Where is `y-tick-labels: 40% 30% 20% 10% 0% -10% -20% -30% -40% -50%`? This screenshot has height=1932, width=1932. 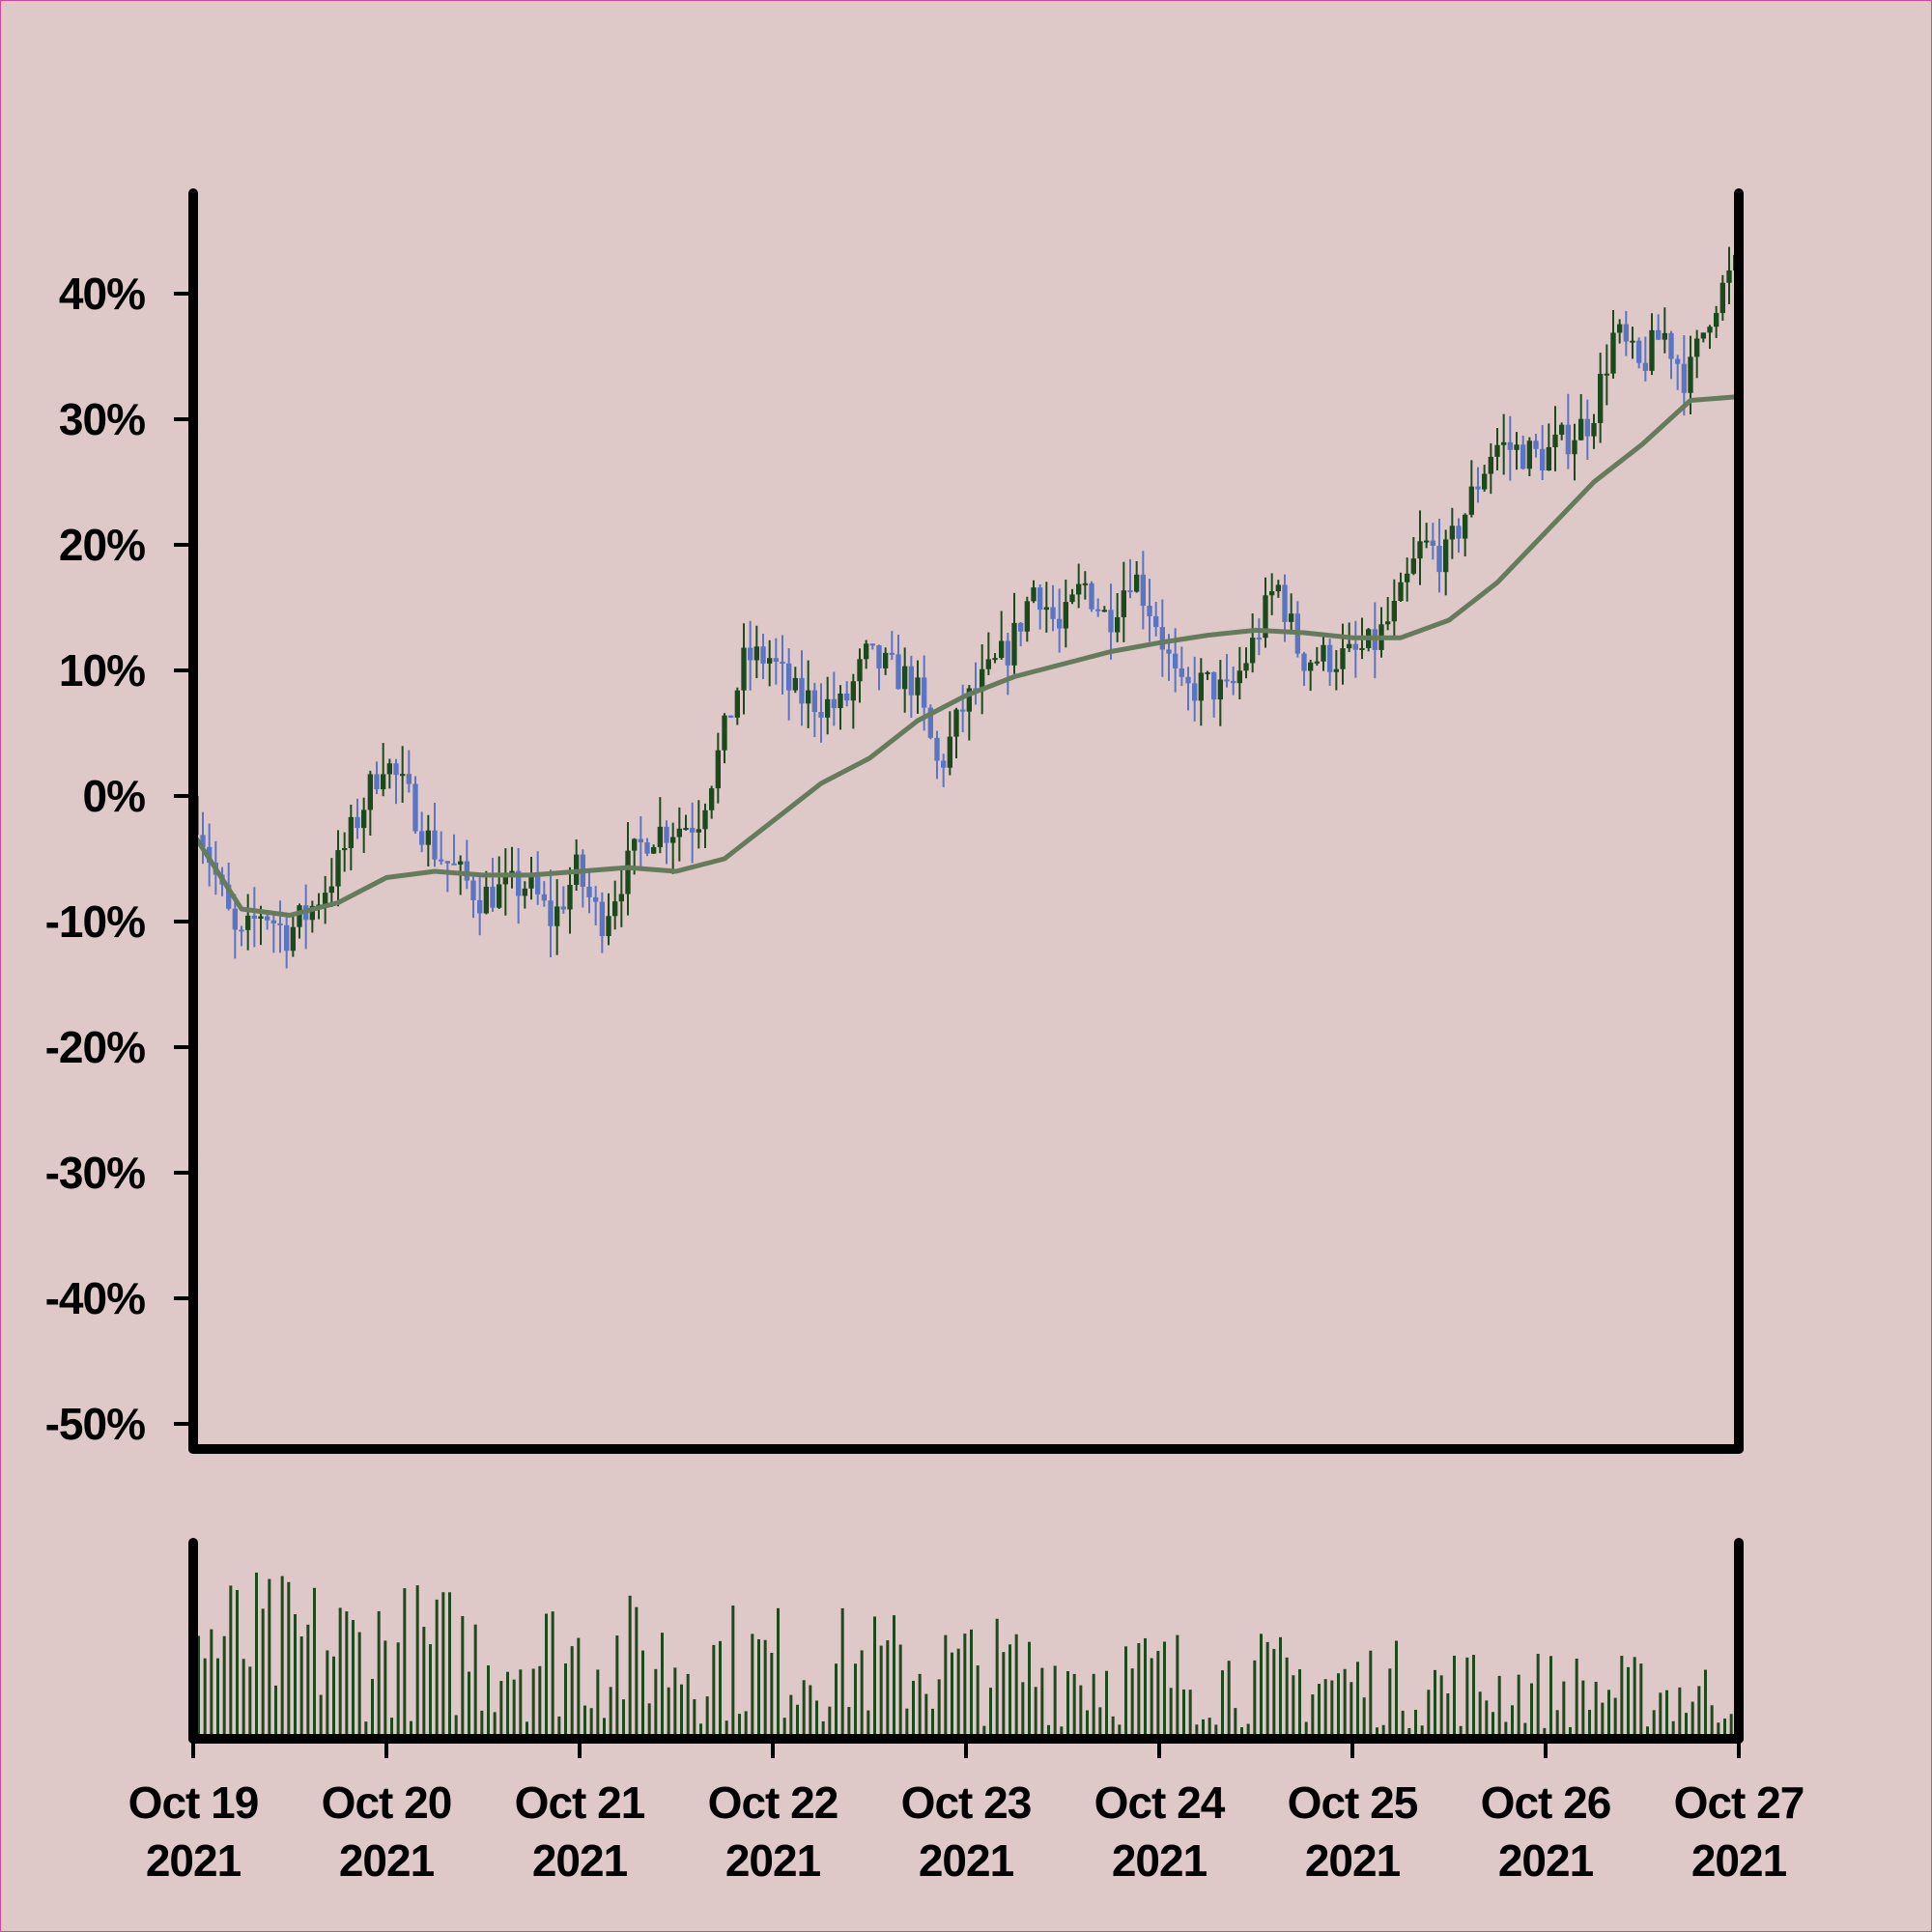 y-tick-labels: 40% 30% 20% 10% 0% -10% -20% -30% -40% -50% is located at coordinates (95, 859).